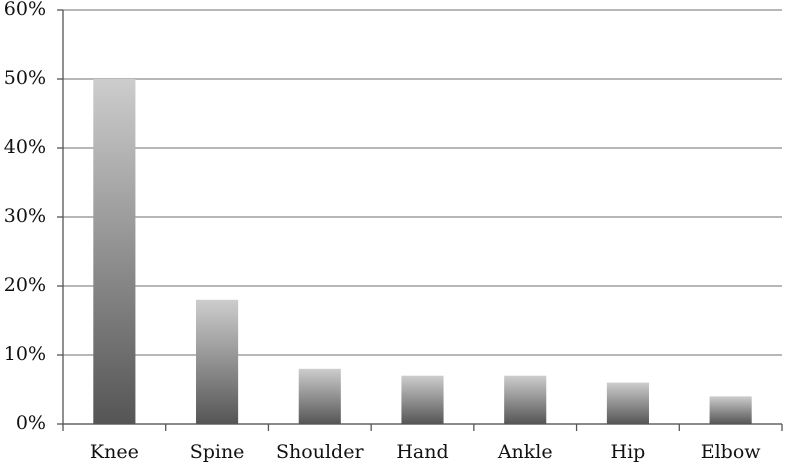 The image size is (786, 469). I want to click on x-tick-label: Shoulder, so click(320, 452).